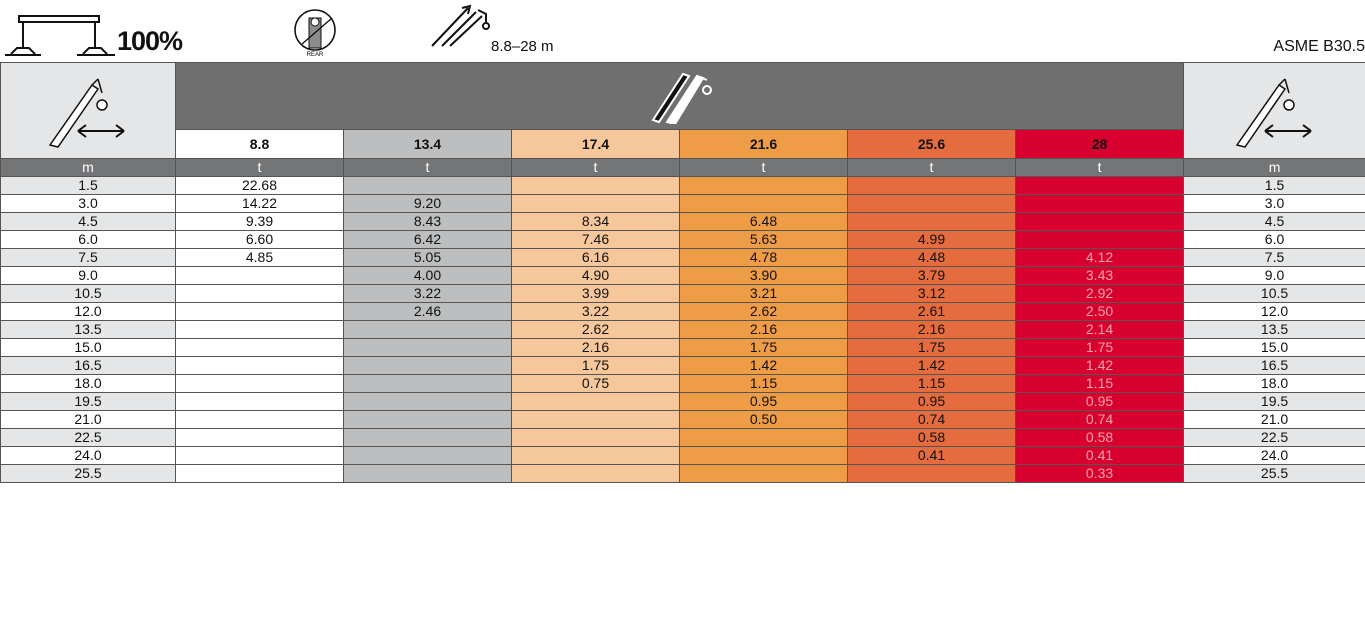 Image resolution: width=1365 pixels, height=619 pixels. Describe the element at coordinates (315, 33) in the screenshot. I see `rear-slew-zone-icon: REAR` at that location.